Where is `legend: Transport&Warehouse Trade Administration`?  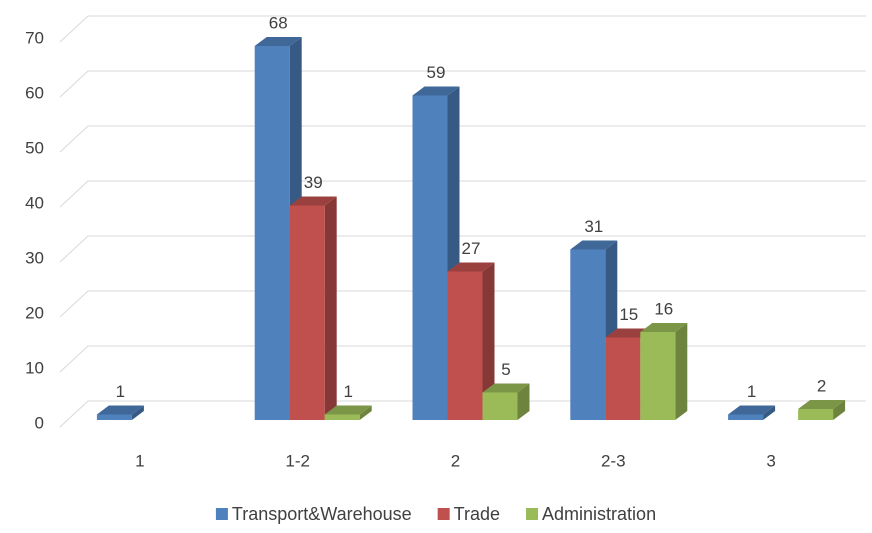
legend: Transport&Warehouse Trade Administration is located at coordinates (435, 514).